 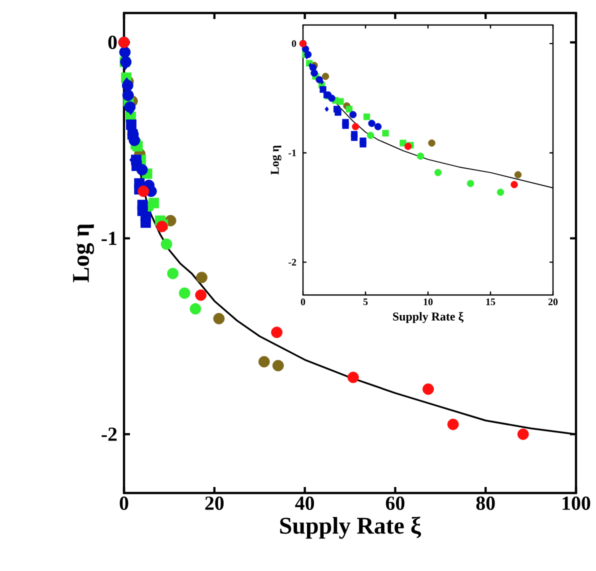 What do you see at coordinates (576, 503) in the screenshot?
I see `x-tick-label: 100` at bounding box center [576, 503].